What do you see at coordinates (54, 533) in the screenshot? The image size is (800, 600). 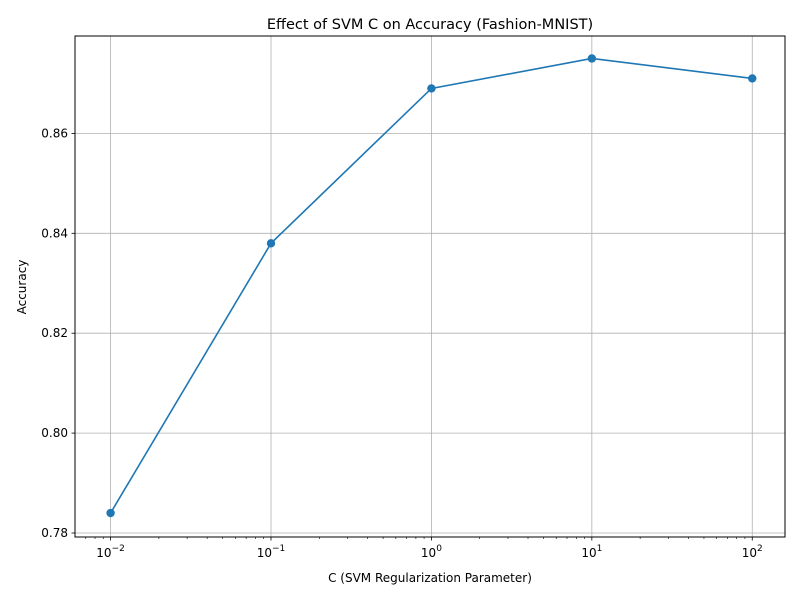 I see `y-tick-label: 0.78` at bounding box center [54, 533].